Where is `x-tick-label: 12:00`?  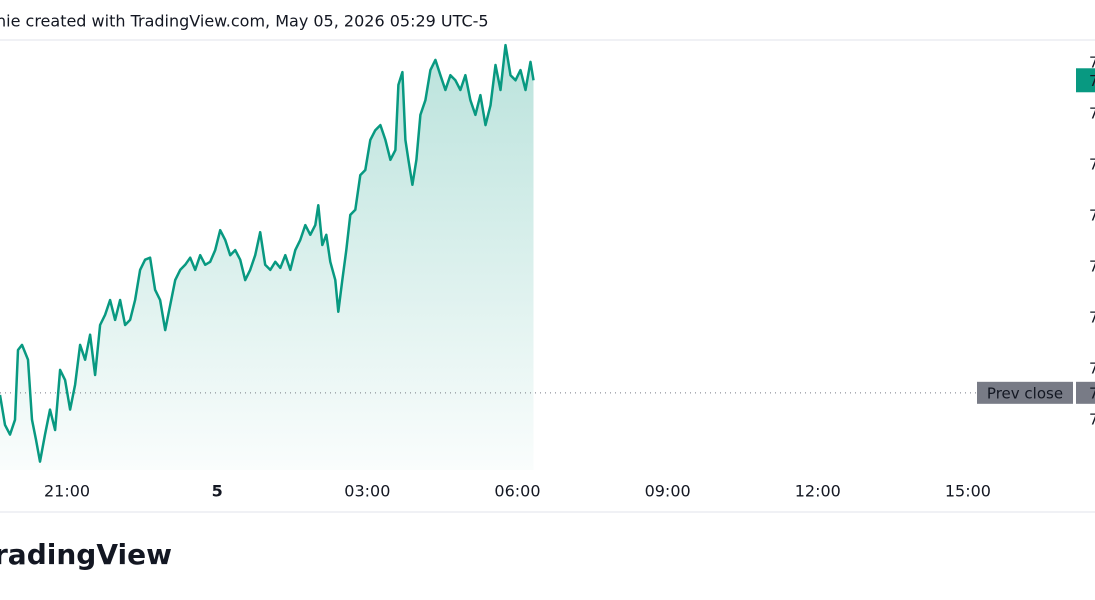 x-tick-label: 12:00 is located at coordinates (818, 491).